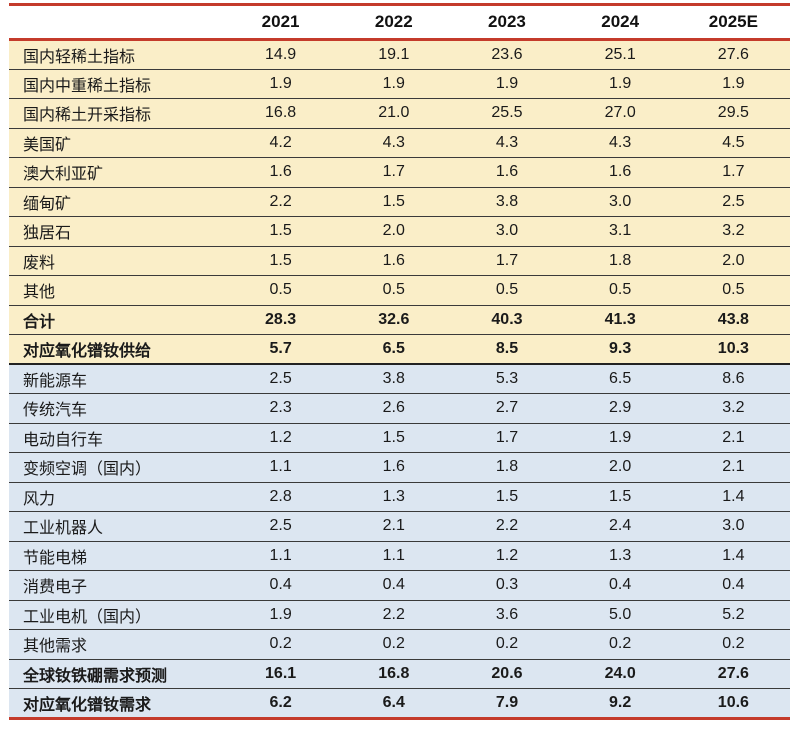  I want to click on table-row: 其他需求 0.2 0.2 0.2 0.2 0.2, so click(399, 644).